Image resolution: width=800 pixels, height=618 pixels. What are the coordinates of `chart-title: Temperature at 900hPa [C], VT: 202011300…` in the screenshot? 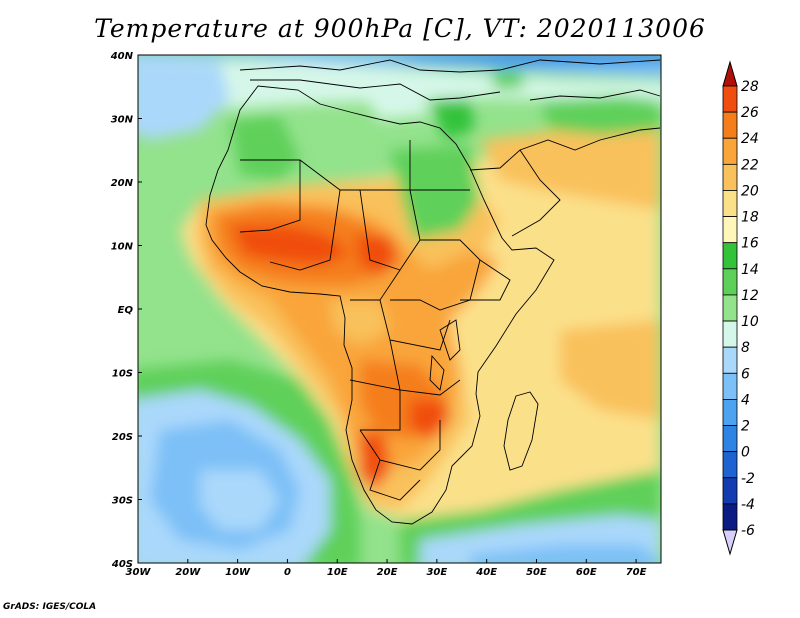 It's located at (400, 28).